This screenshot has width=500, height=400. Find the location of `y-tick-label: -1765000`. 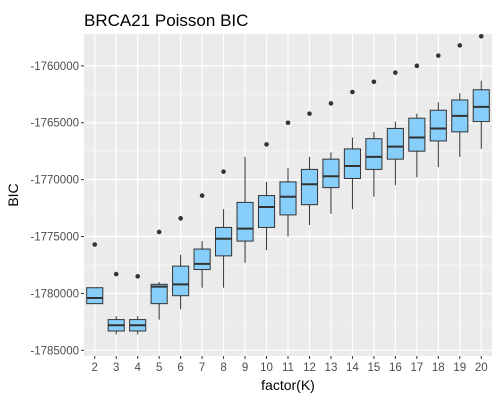

y-tick-label: -1765000 is located at coordinates (54, 124).